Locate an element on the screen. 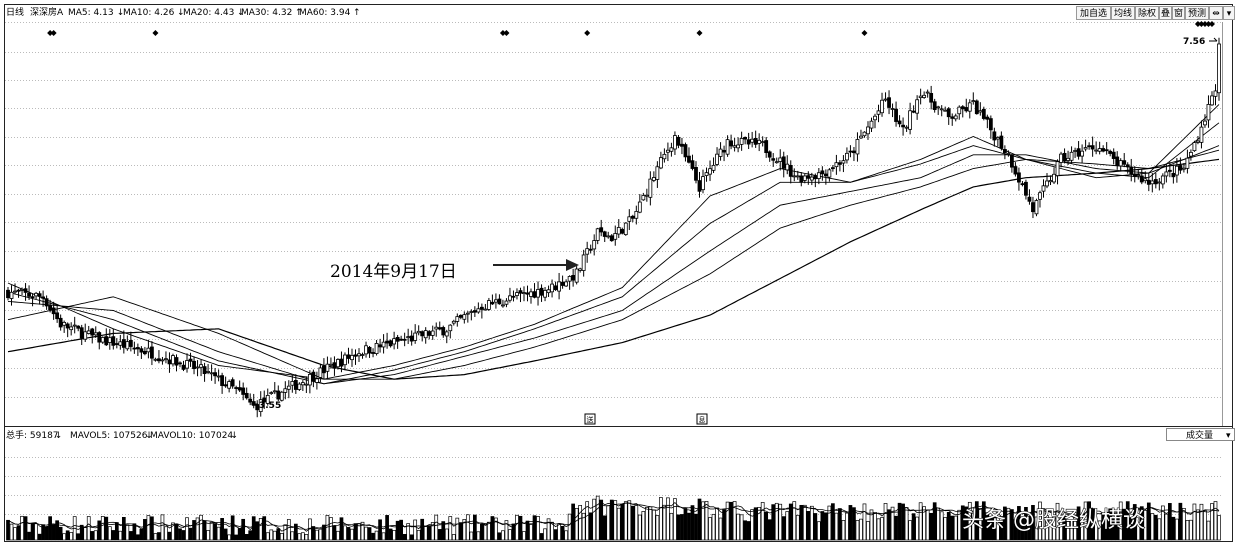 The height and width of the screenshot is (546, 1238). toolbar-button-6: 预测 is located at coordinates (1197, 13).